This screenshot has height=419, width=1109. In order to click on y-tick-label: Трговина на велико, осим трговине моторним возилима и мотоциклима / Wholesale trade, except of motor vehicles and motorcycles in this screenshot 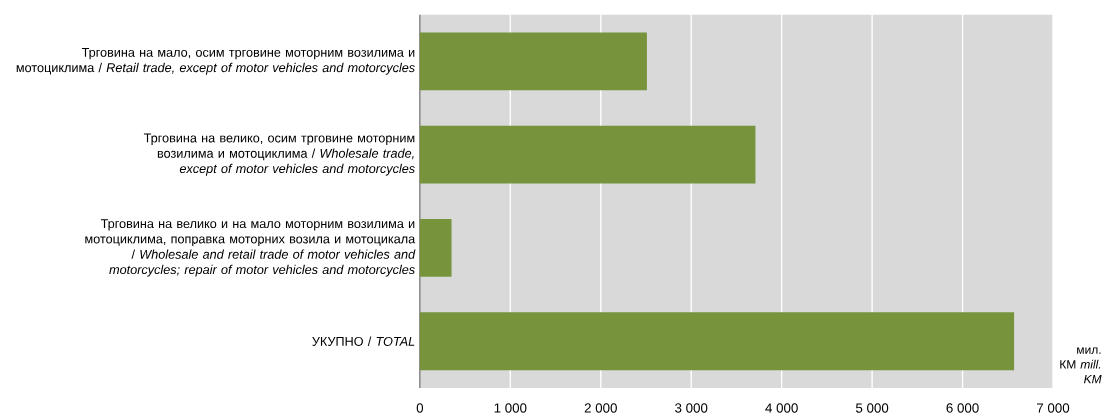, I will do `click(279, 154)`.